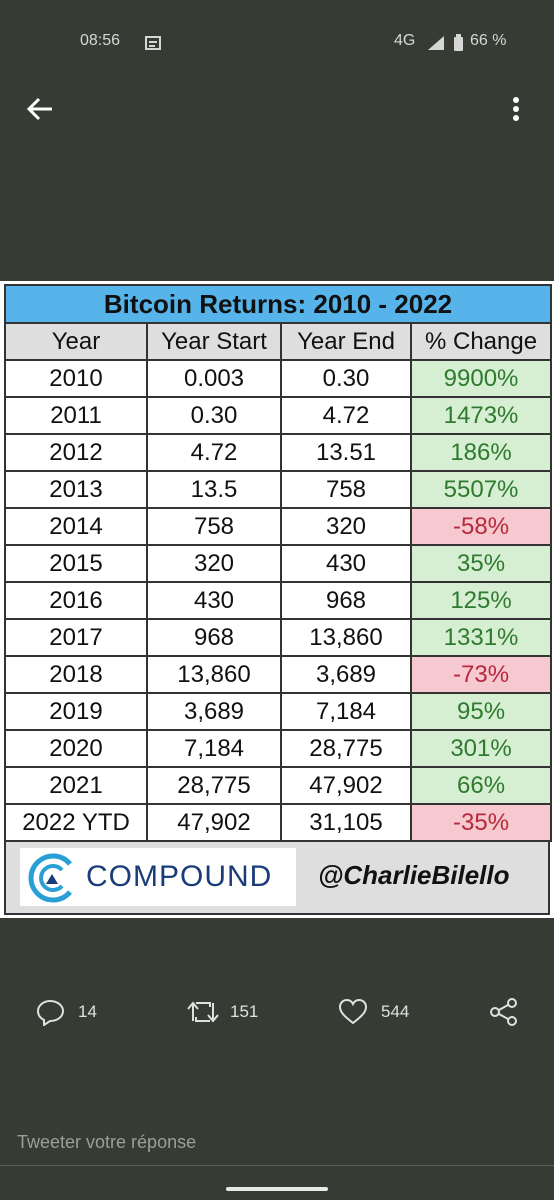 This screenshot has width=554, height=1200. What do you see at coordinates (346, 341) in the screenshot?
I see `header-cell: Year End` at bounding box center [346, 341].